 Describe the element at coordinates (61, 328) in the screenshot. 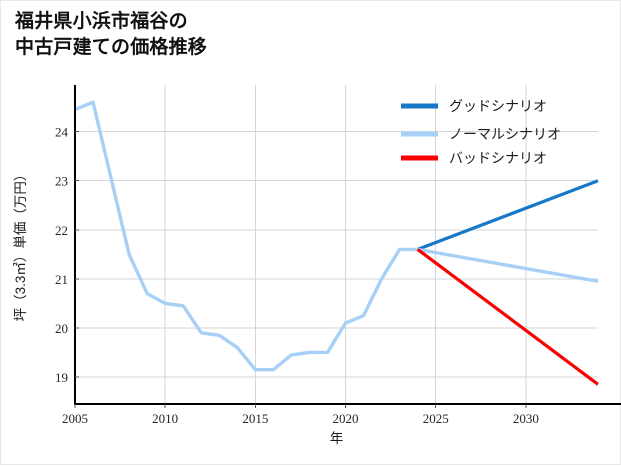

I see `y-tick-label: 20` at that location.